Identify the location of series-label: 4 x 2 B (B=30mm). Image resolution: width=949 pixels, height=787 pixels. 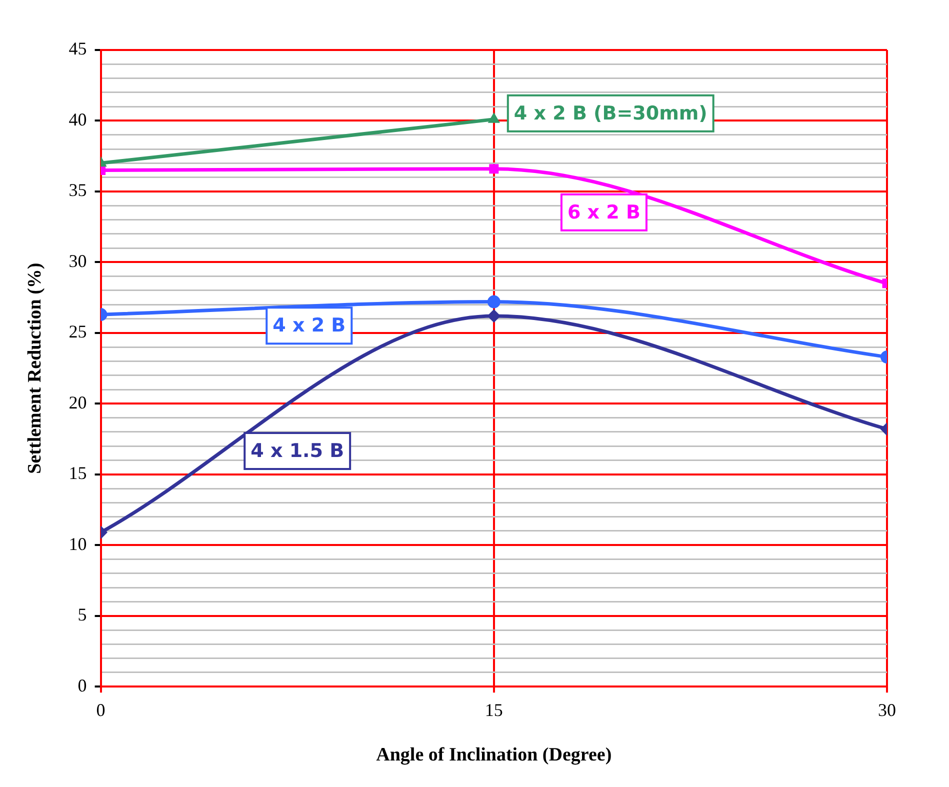
(611, 113).